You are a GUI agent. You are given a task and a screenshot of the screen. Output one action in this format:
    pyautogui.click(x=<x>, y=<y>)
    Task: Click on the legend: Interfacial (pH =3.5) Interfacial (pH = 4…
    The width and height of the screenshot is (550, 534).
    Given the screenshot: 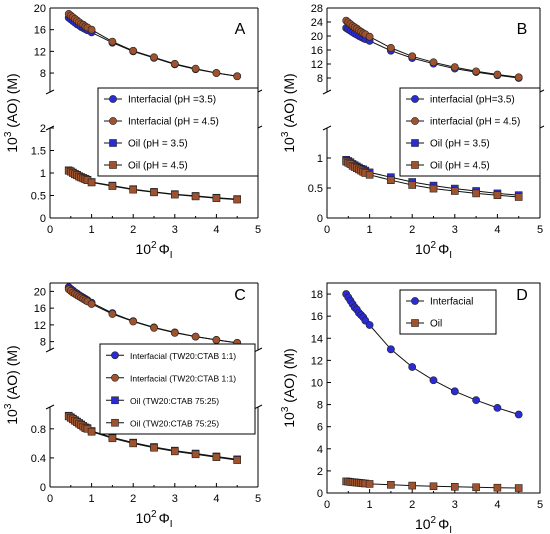 What is the action you would take?
    pyautogui.click(x=178, y=132)
    